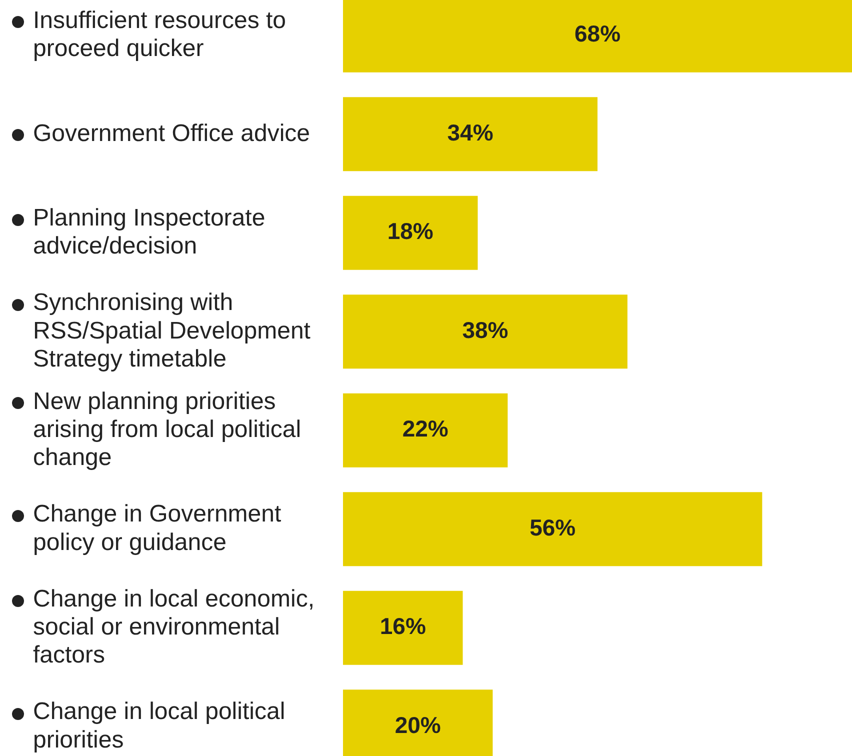  What do you see at coordinates (159, 34) in the screenshot?
I see `y-tick-label: Insufficient resources to proceed quicker` at bounding box center [159, 34].